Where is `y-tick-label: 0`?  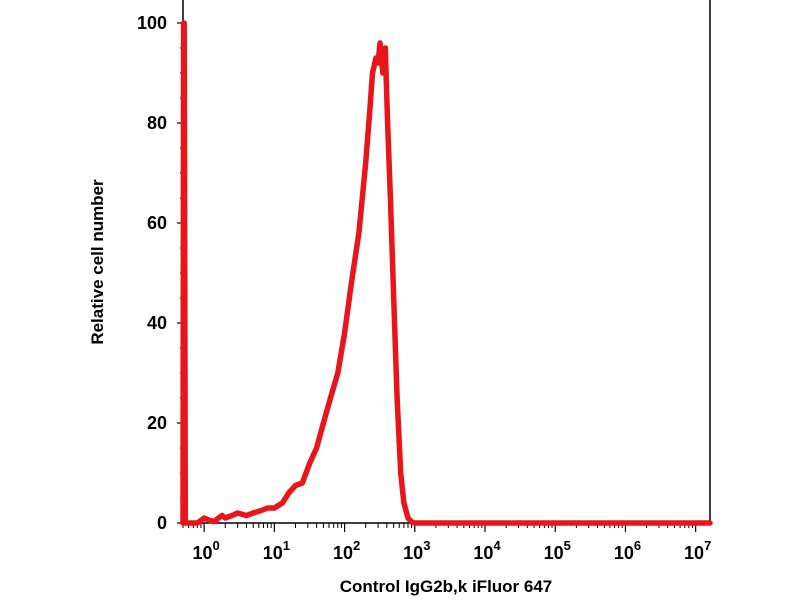
y-tick-label: 0 is located at coordinates (162, 523).